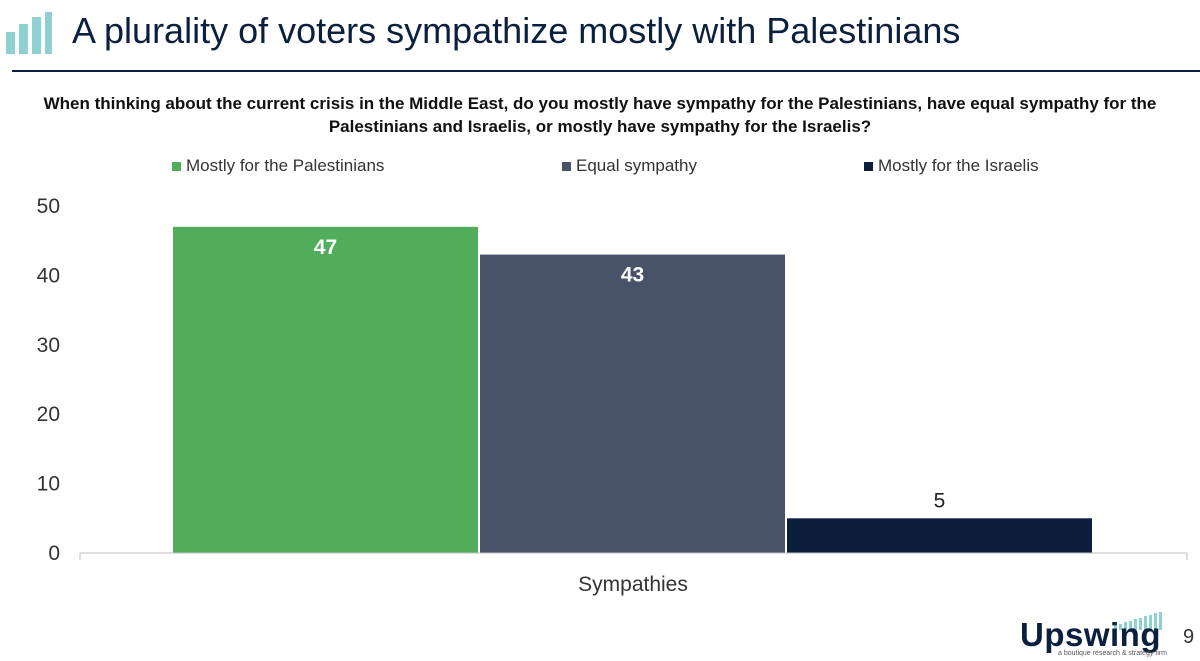  What do you see at coordinates (325, 247) in the screenshot?
I see `data-label-palestinians: 47` at bounding box center [325, 247].